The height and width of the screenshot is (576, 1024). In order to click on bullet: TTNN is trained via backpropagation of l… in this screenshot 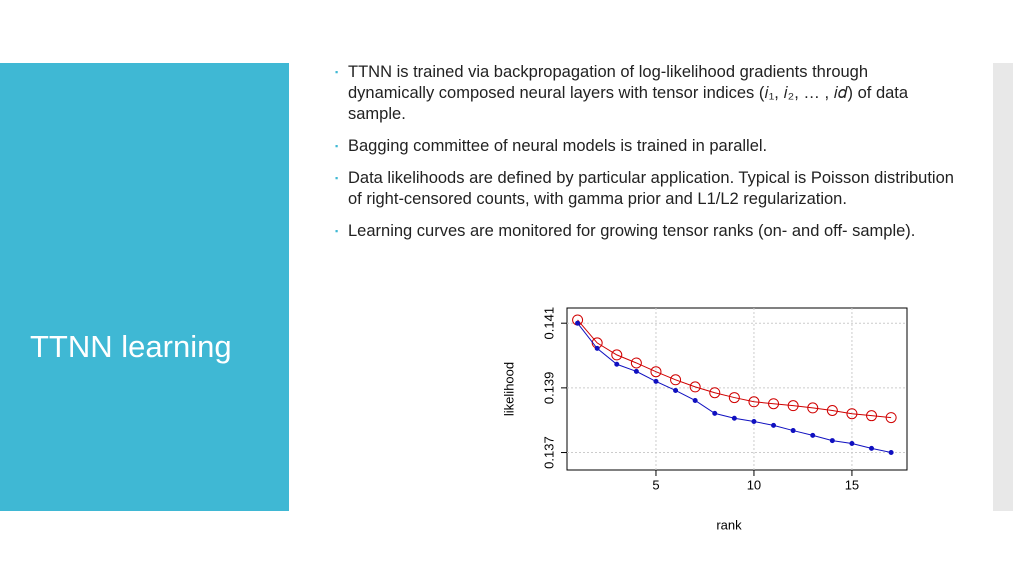, I will do `click(645, 93)`.